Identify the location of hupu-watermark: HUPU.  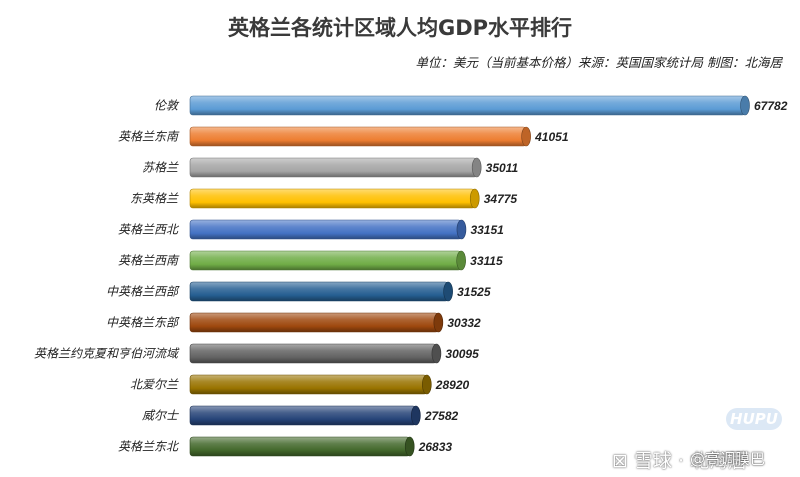
(754, 419).